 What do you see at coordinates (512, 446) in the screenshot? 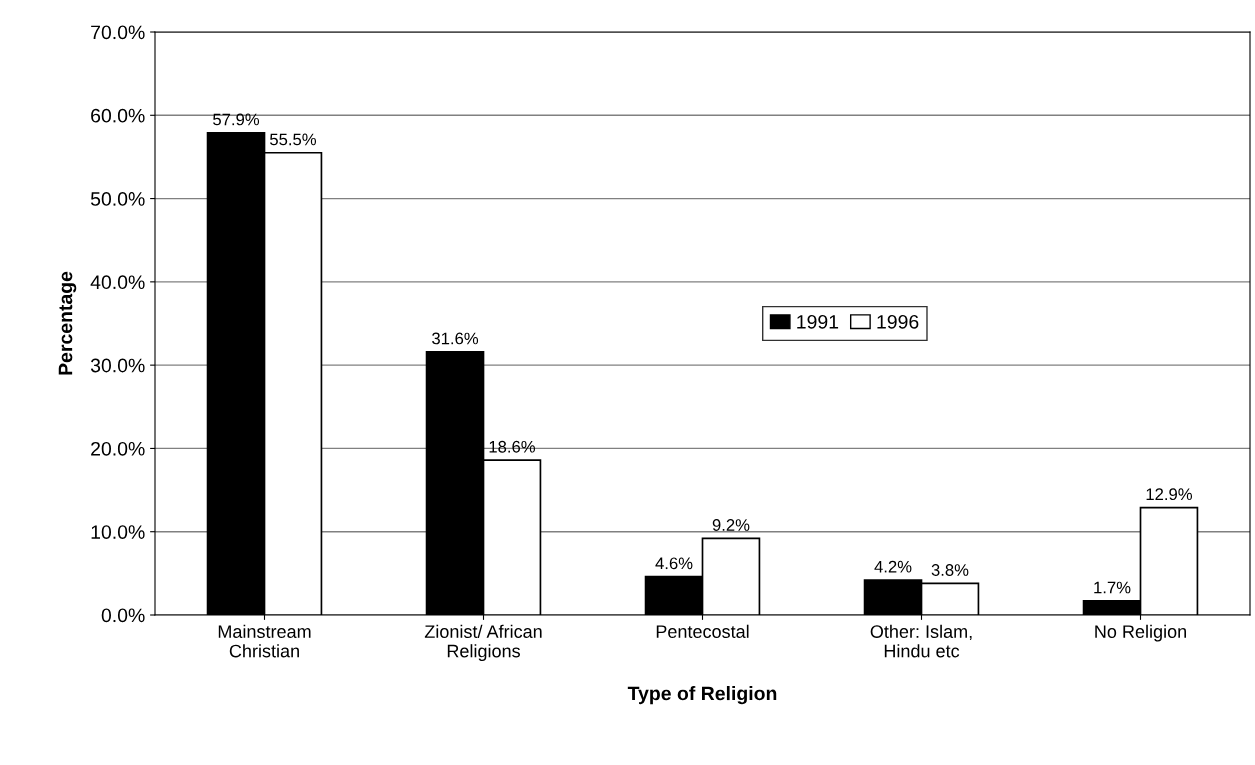
I see `data-label: 18.6%` at bounding box center [512, 446].